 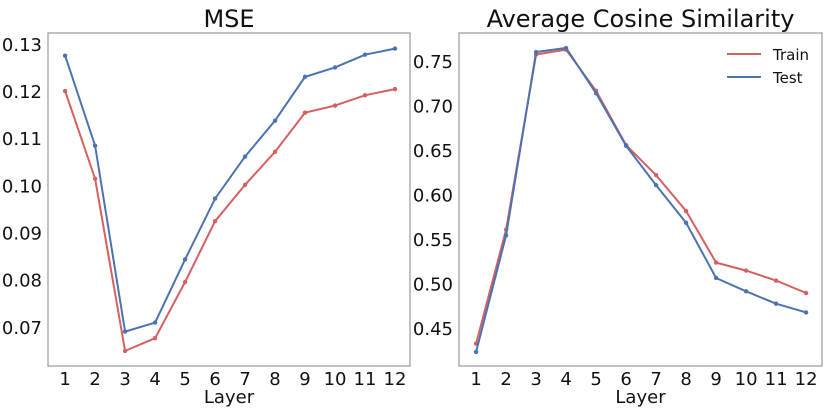 I want to click on y-tick-label: 0.09, so click(x=22, y=233).